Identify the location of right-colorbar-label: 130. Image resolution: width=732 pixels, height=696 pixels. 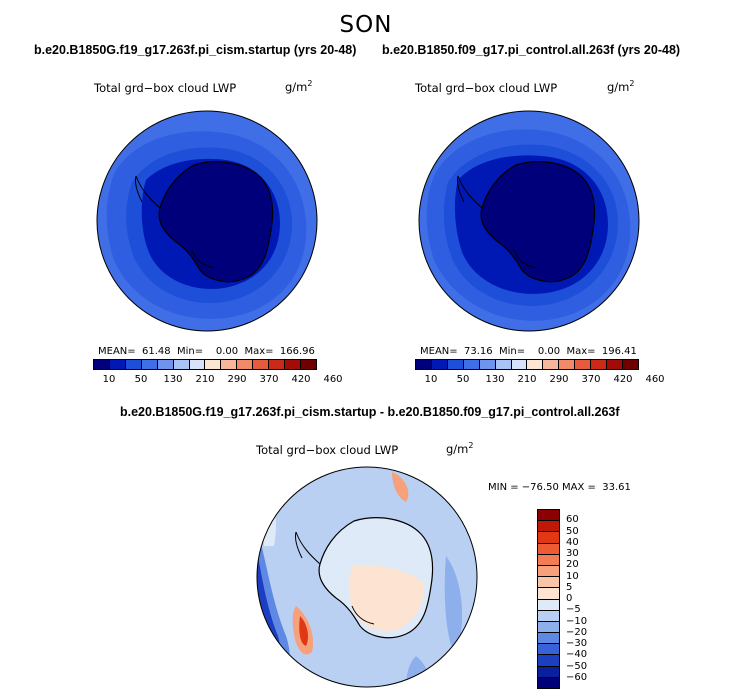
(495, 379).